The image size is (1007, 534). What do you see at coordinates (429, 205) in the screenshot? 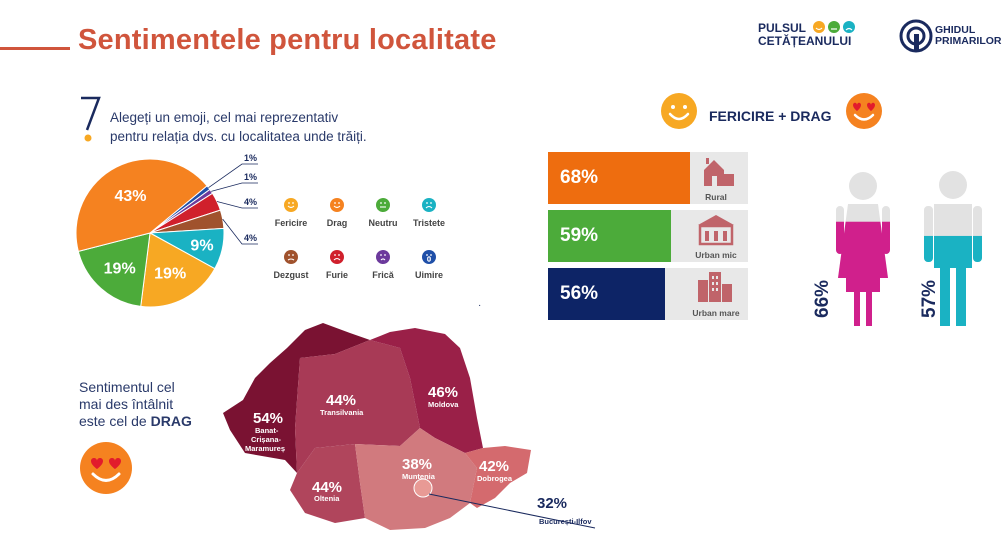
I see `sad-face-icon` at bounding box center [429, 205].